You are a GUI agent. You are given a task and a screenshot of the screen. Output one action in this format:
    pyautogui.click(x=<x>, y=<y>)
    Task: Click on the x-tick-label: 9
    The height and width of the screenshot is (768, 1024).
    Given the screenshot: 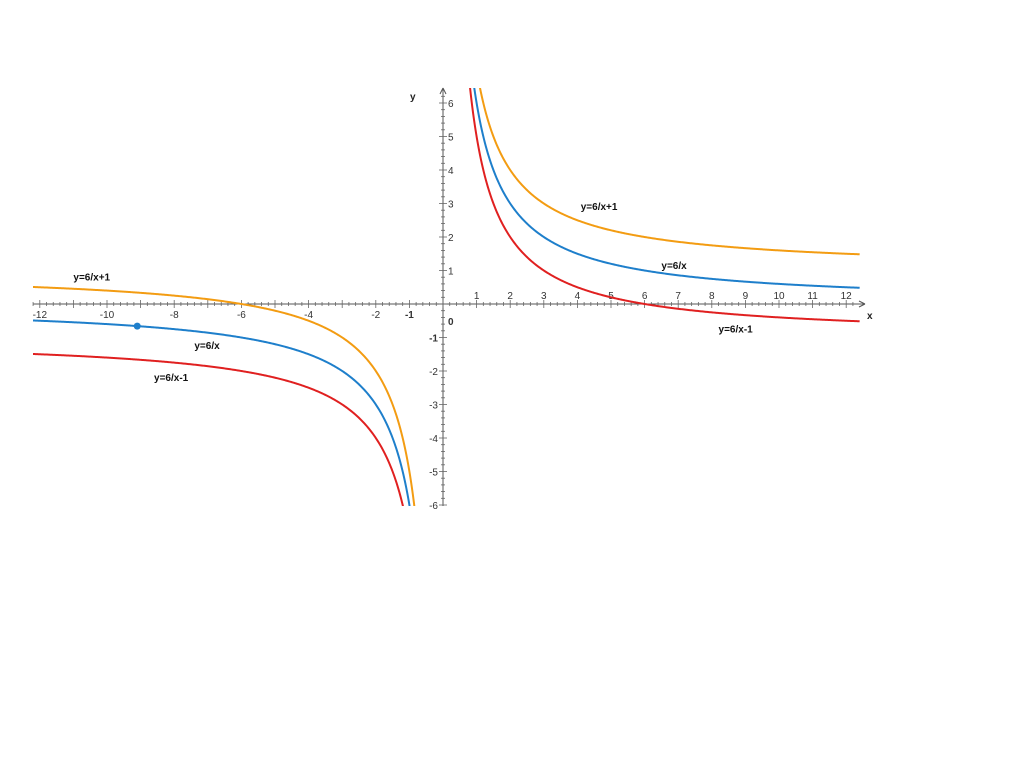 What is the action you would take?
    pyautogui.click(x=746, y=296)
    